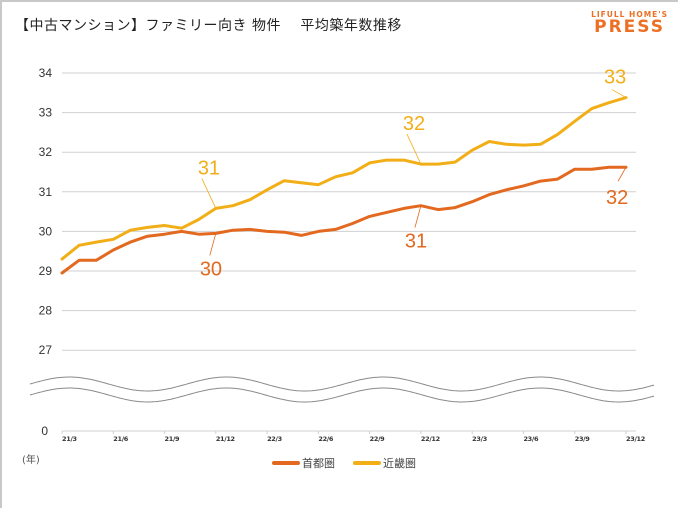 Image resolution: width=680 pixels, height=510 pixels. What do you see at coordinates (46, 311) in the screenshot?
I see `y-tick-label: 28` at bounding box center [46, 311].